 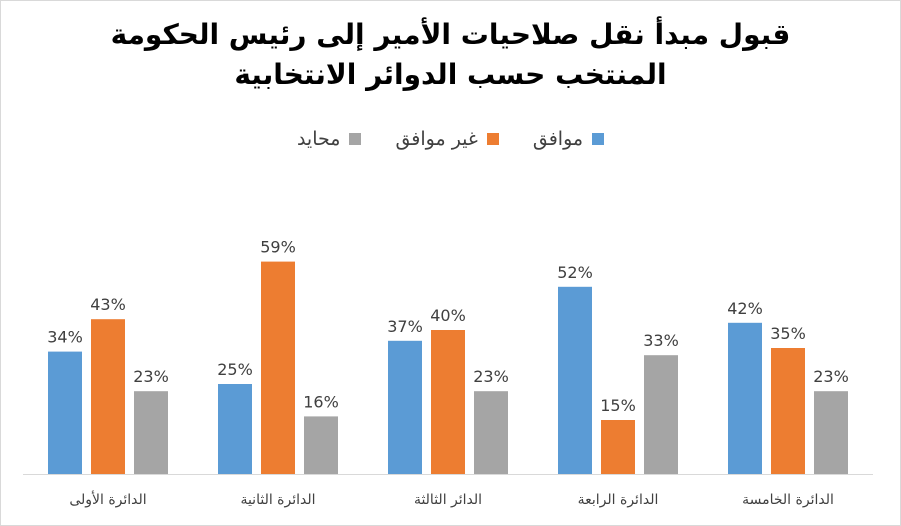 I want to click on chart-legend: موافق غير موافق محايد, so click(x=450, y=139).